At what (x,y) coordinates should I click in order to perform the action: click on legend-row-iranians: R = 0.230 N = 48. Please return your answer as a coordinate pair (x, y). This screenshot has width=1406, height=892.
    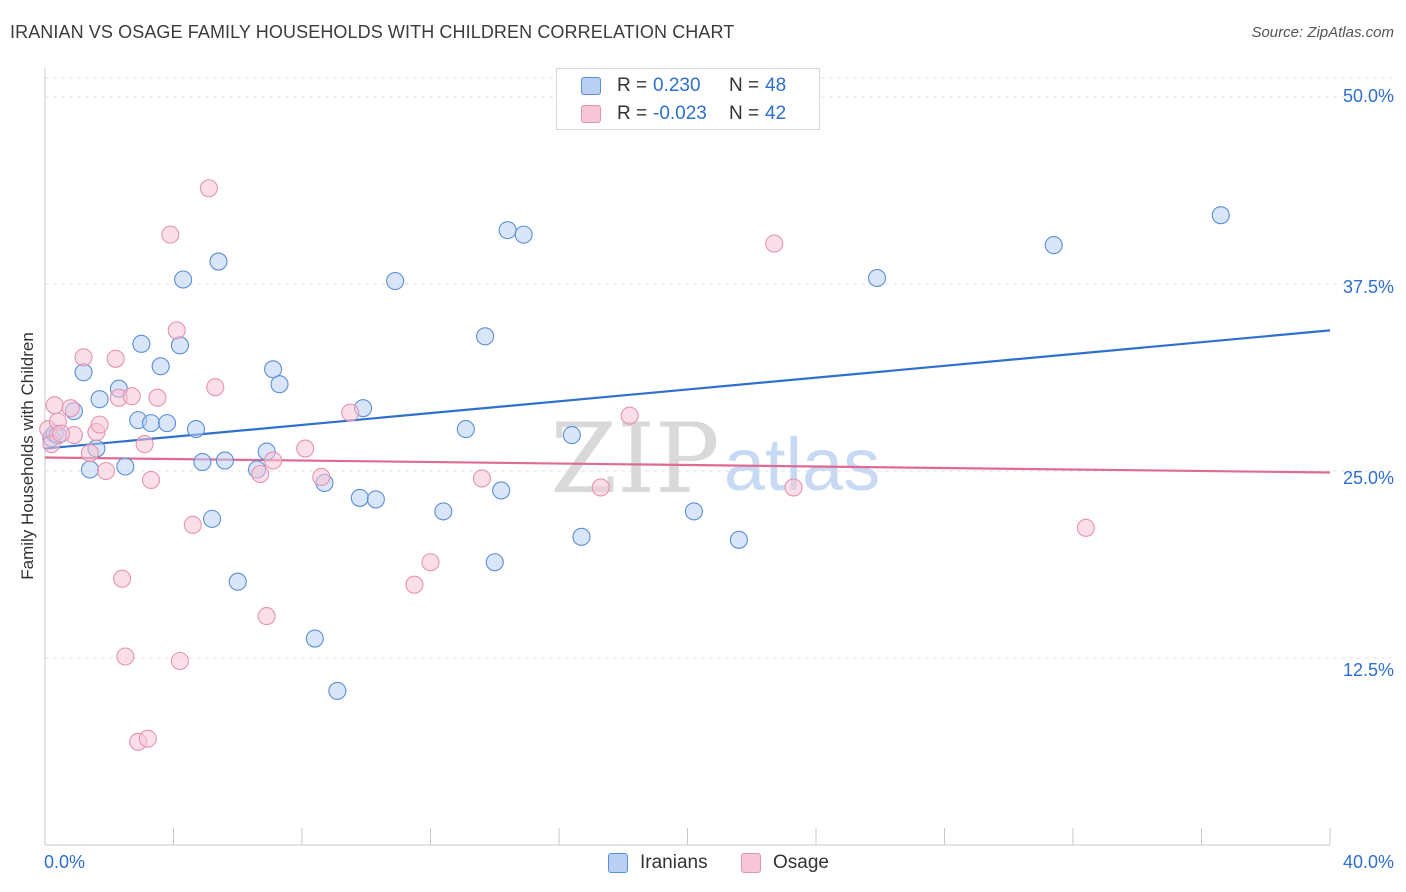
    Looking at the image, I should click on (683, 86).